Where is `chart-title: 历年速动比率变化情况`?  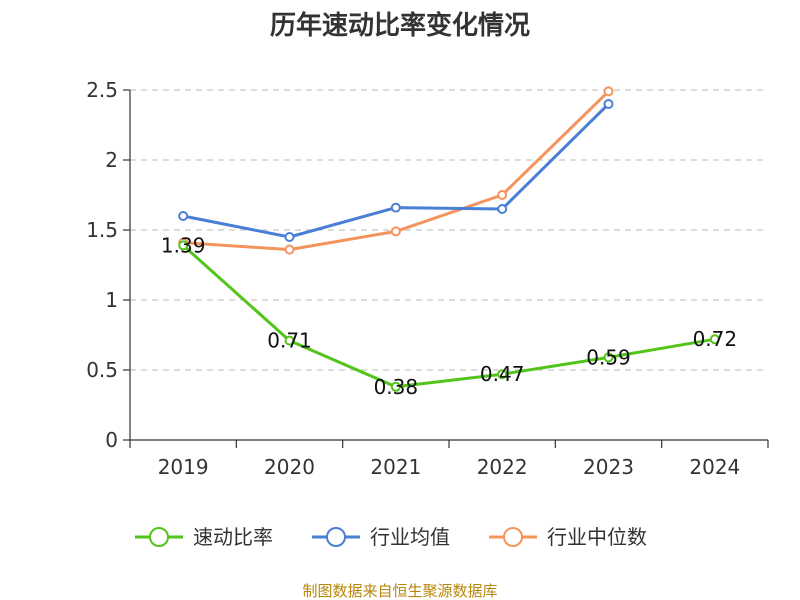 chart-title: 历年速动比率变化情况 is located at coordinates (400, 25).